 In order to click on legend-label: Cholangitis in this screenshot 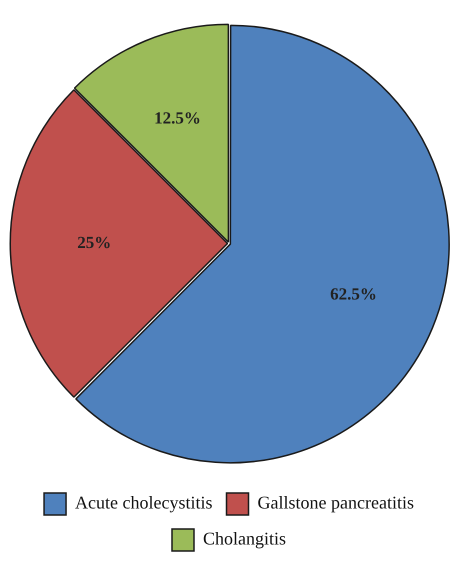, I will do `click(244, 538)`.